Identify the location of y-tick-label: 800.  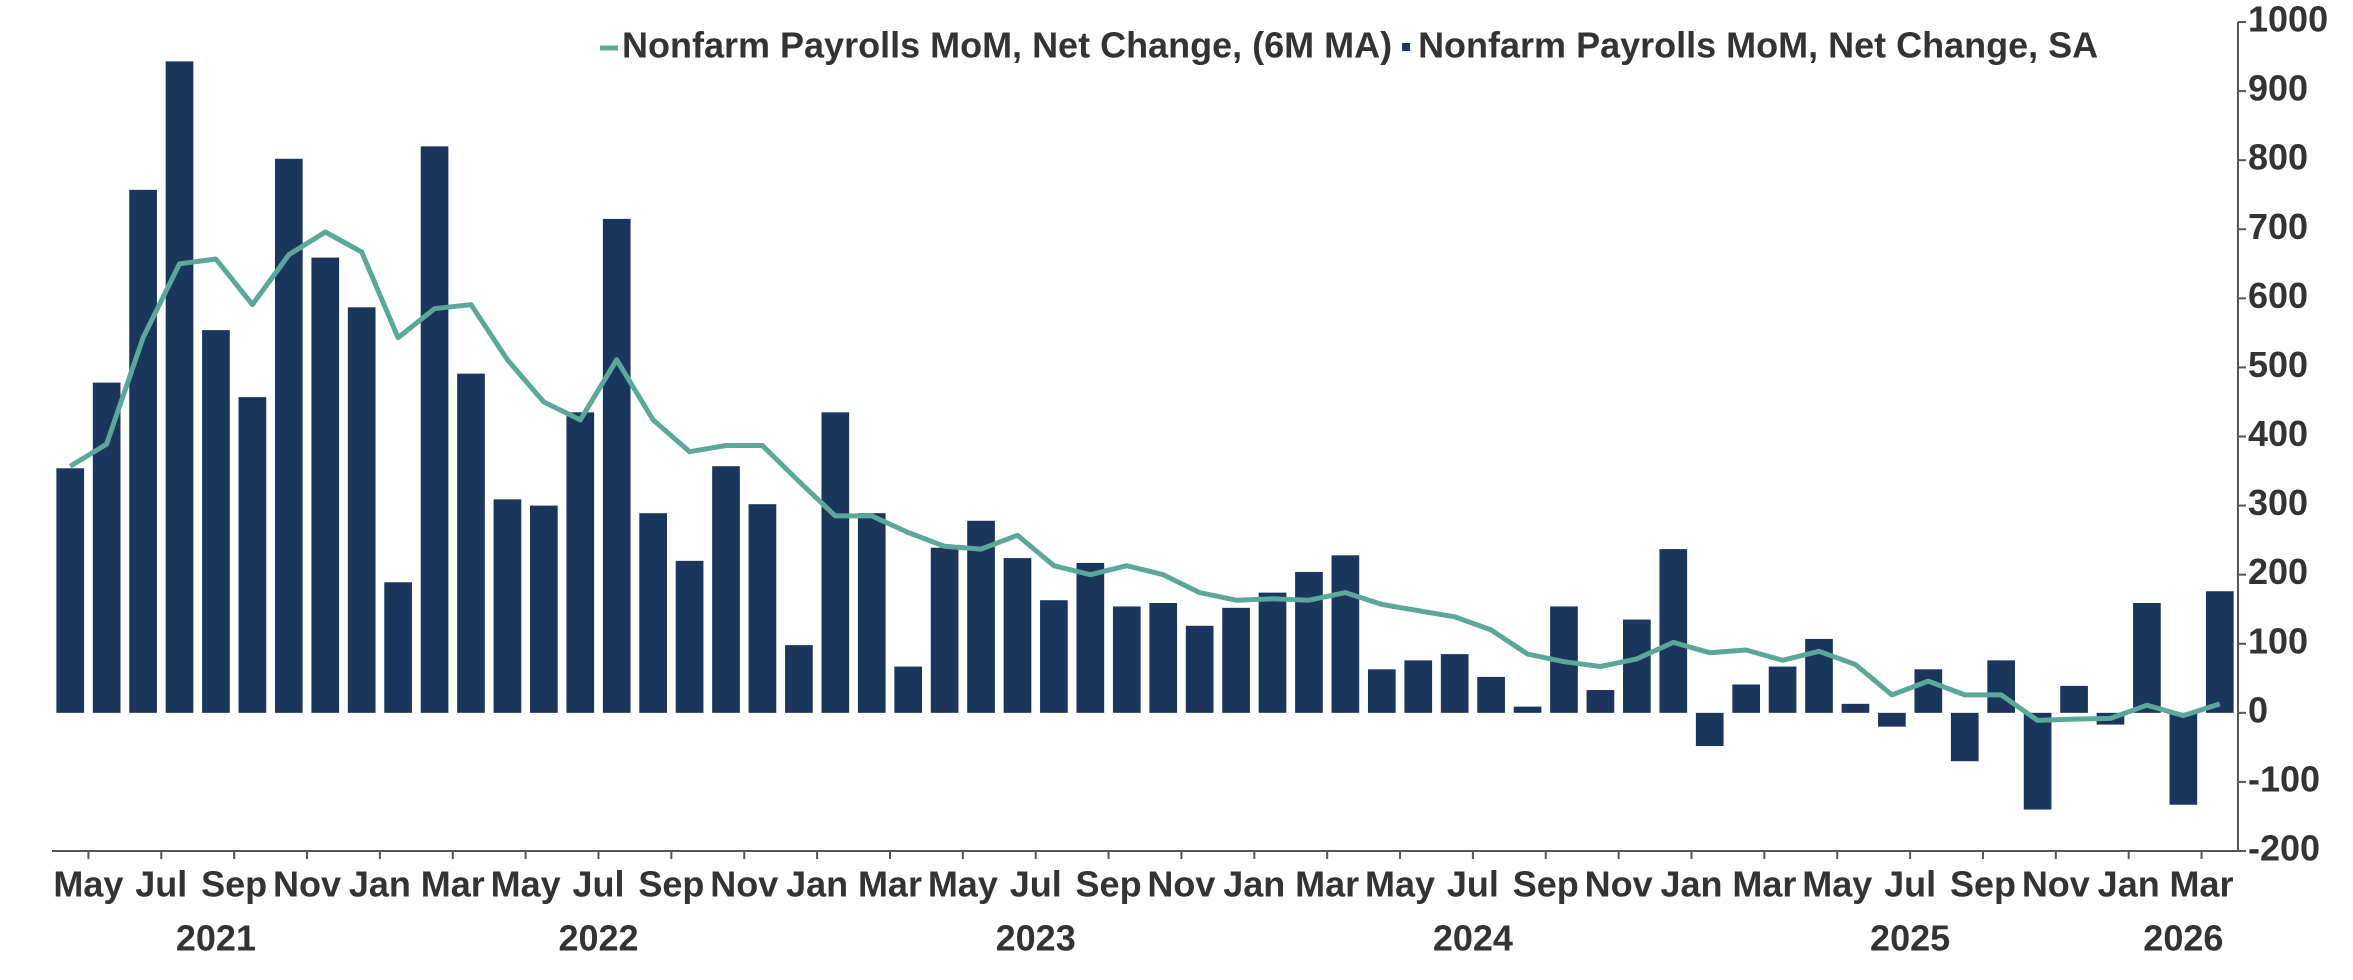
(2278, 157).